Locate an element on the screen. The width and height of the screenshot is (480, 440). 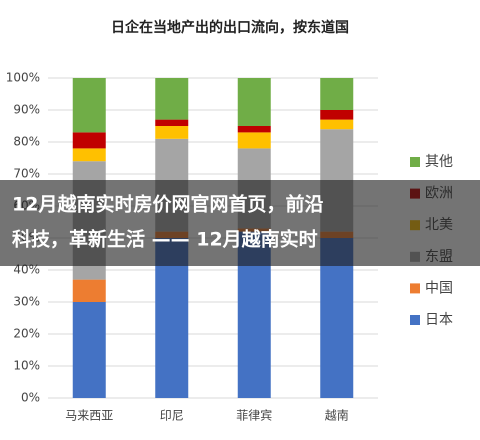
x-tick-label: 越南 is located at coordinates (337, 415).